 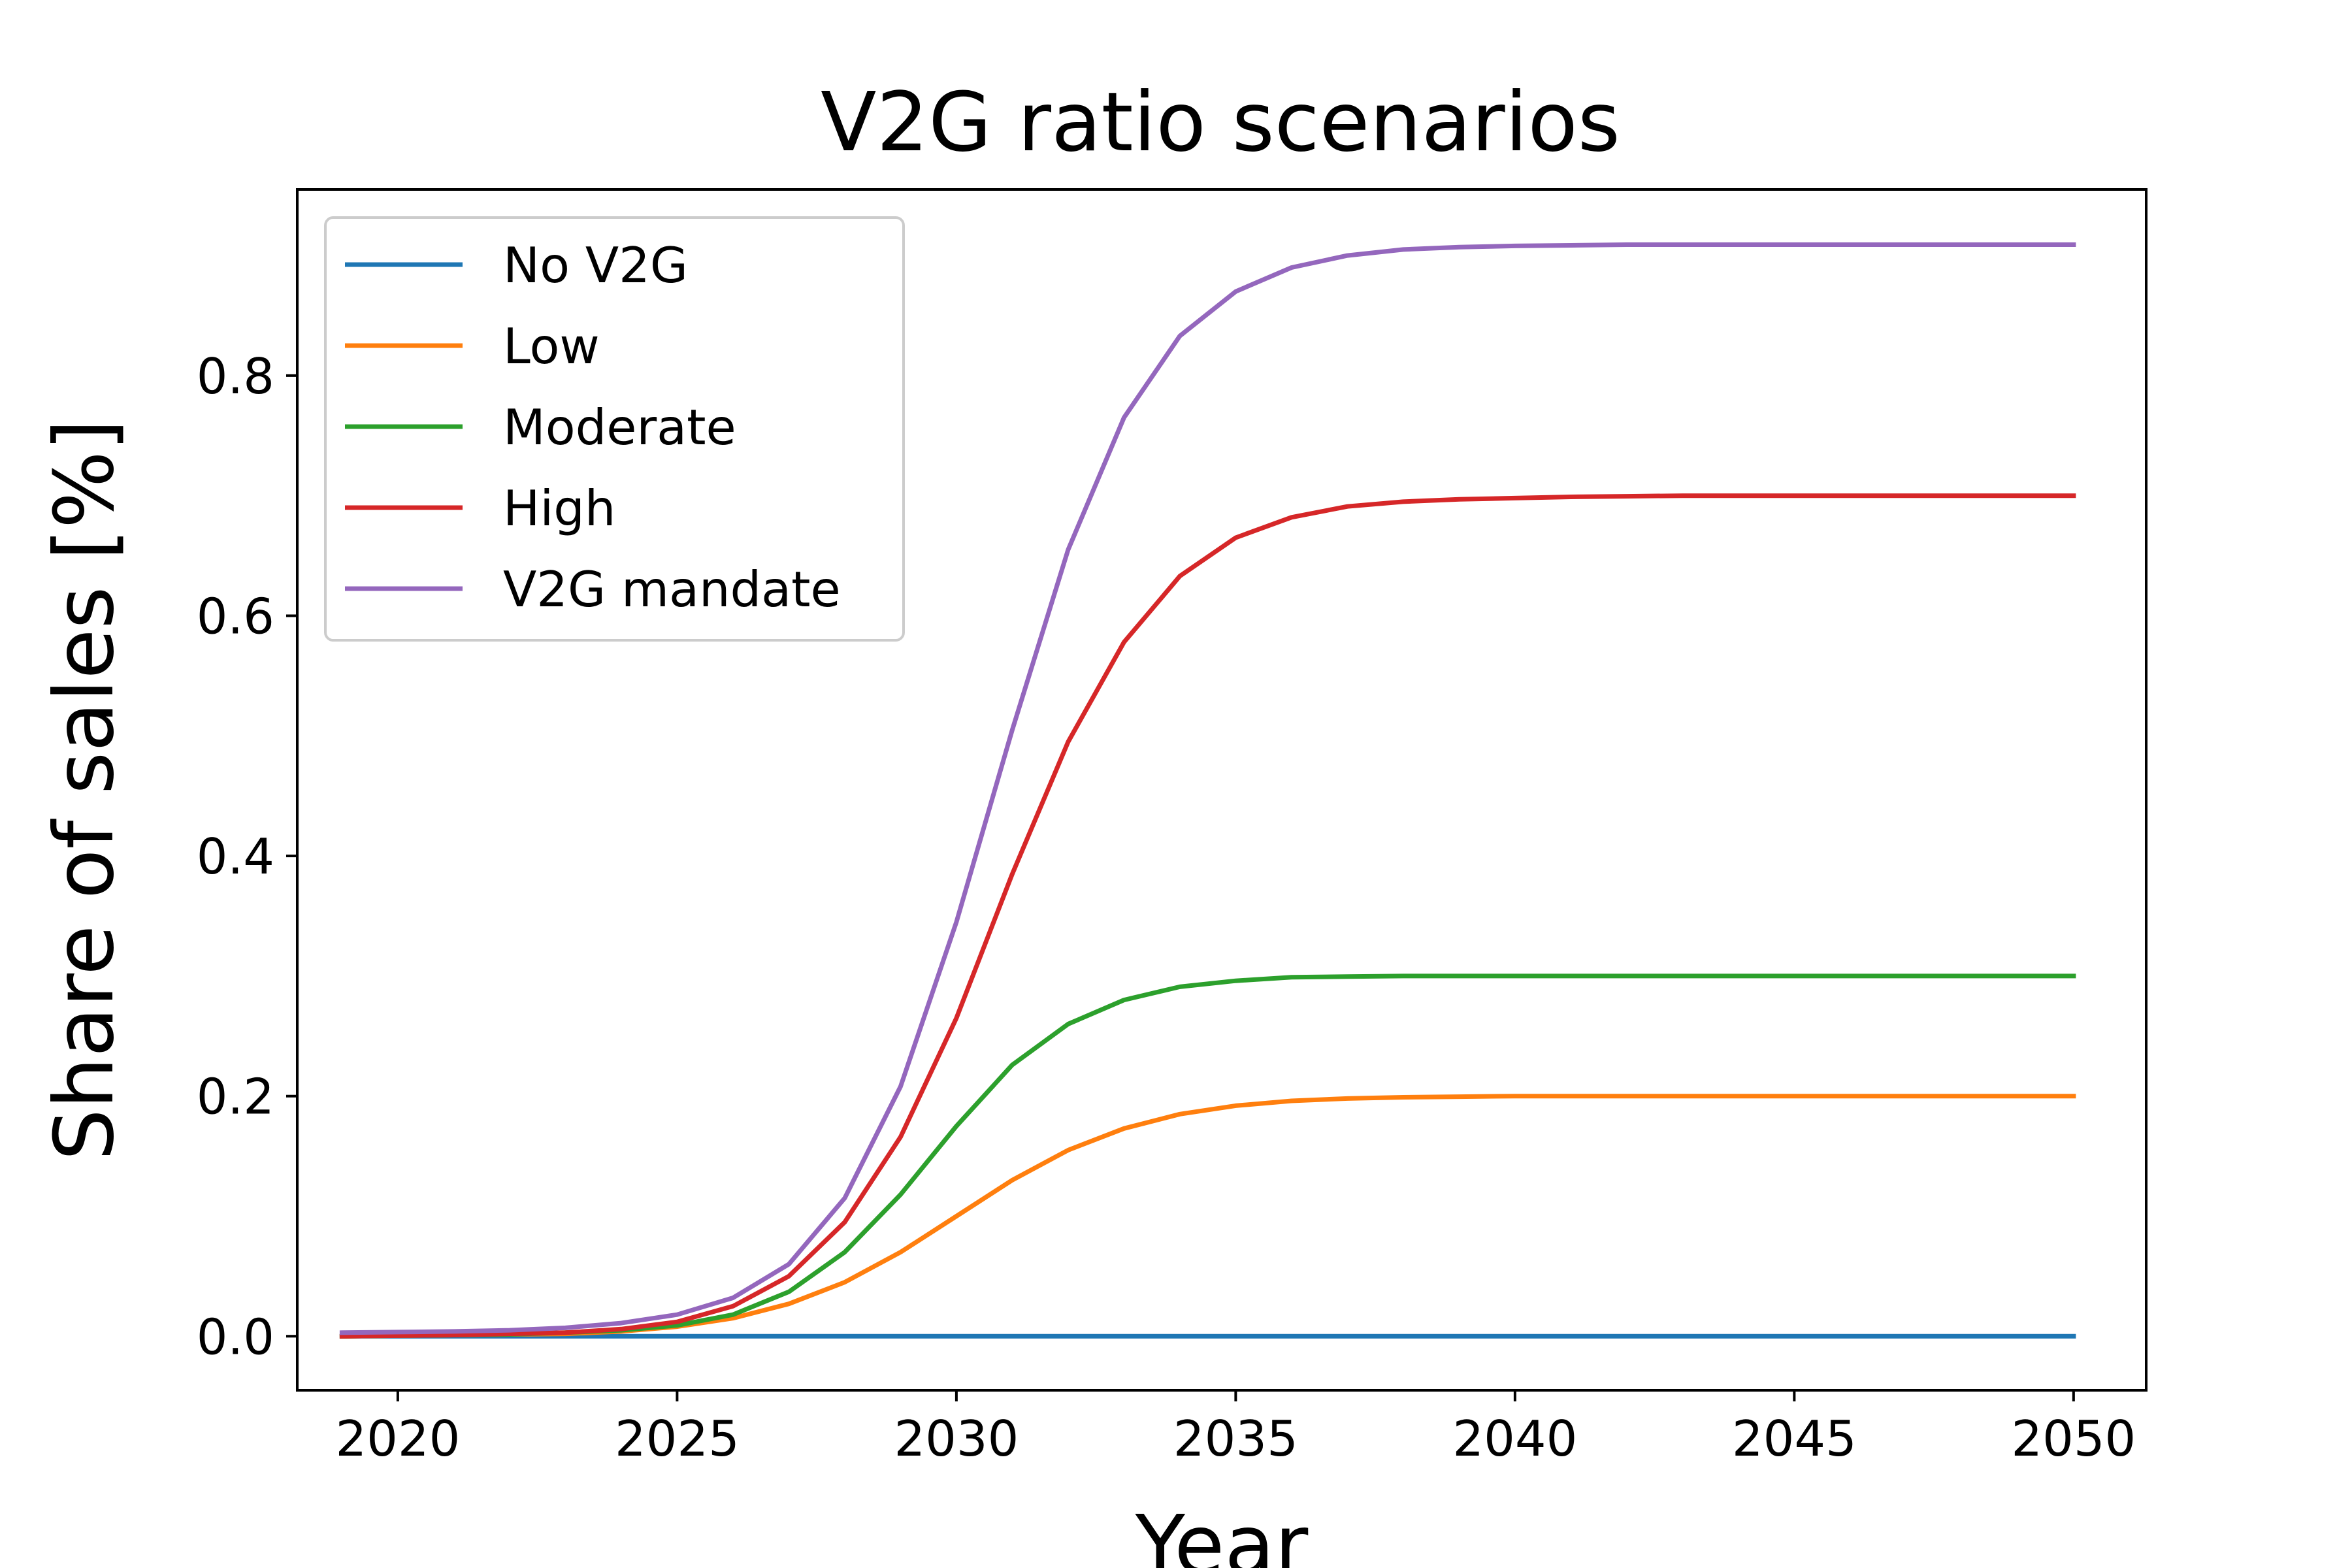 I want to click on legend: No V2G Low Moderate High V2G mandate, so click(x=614, y=429).